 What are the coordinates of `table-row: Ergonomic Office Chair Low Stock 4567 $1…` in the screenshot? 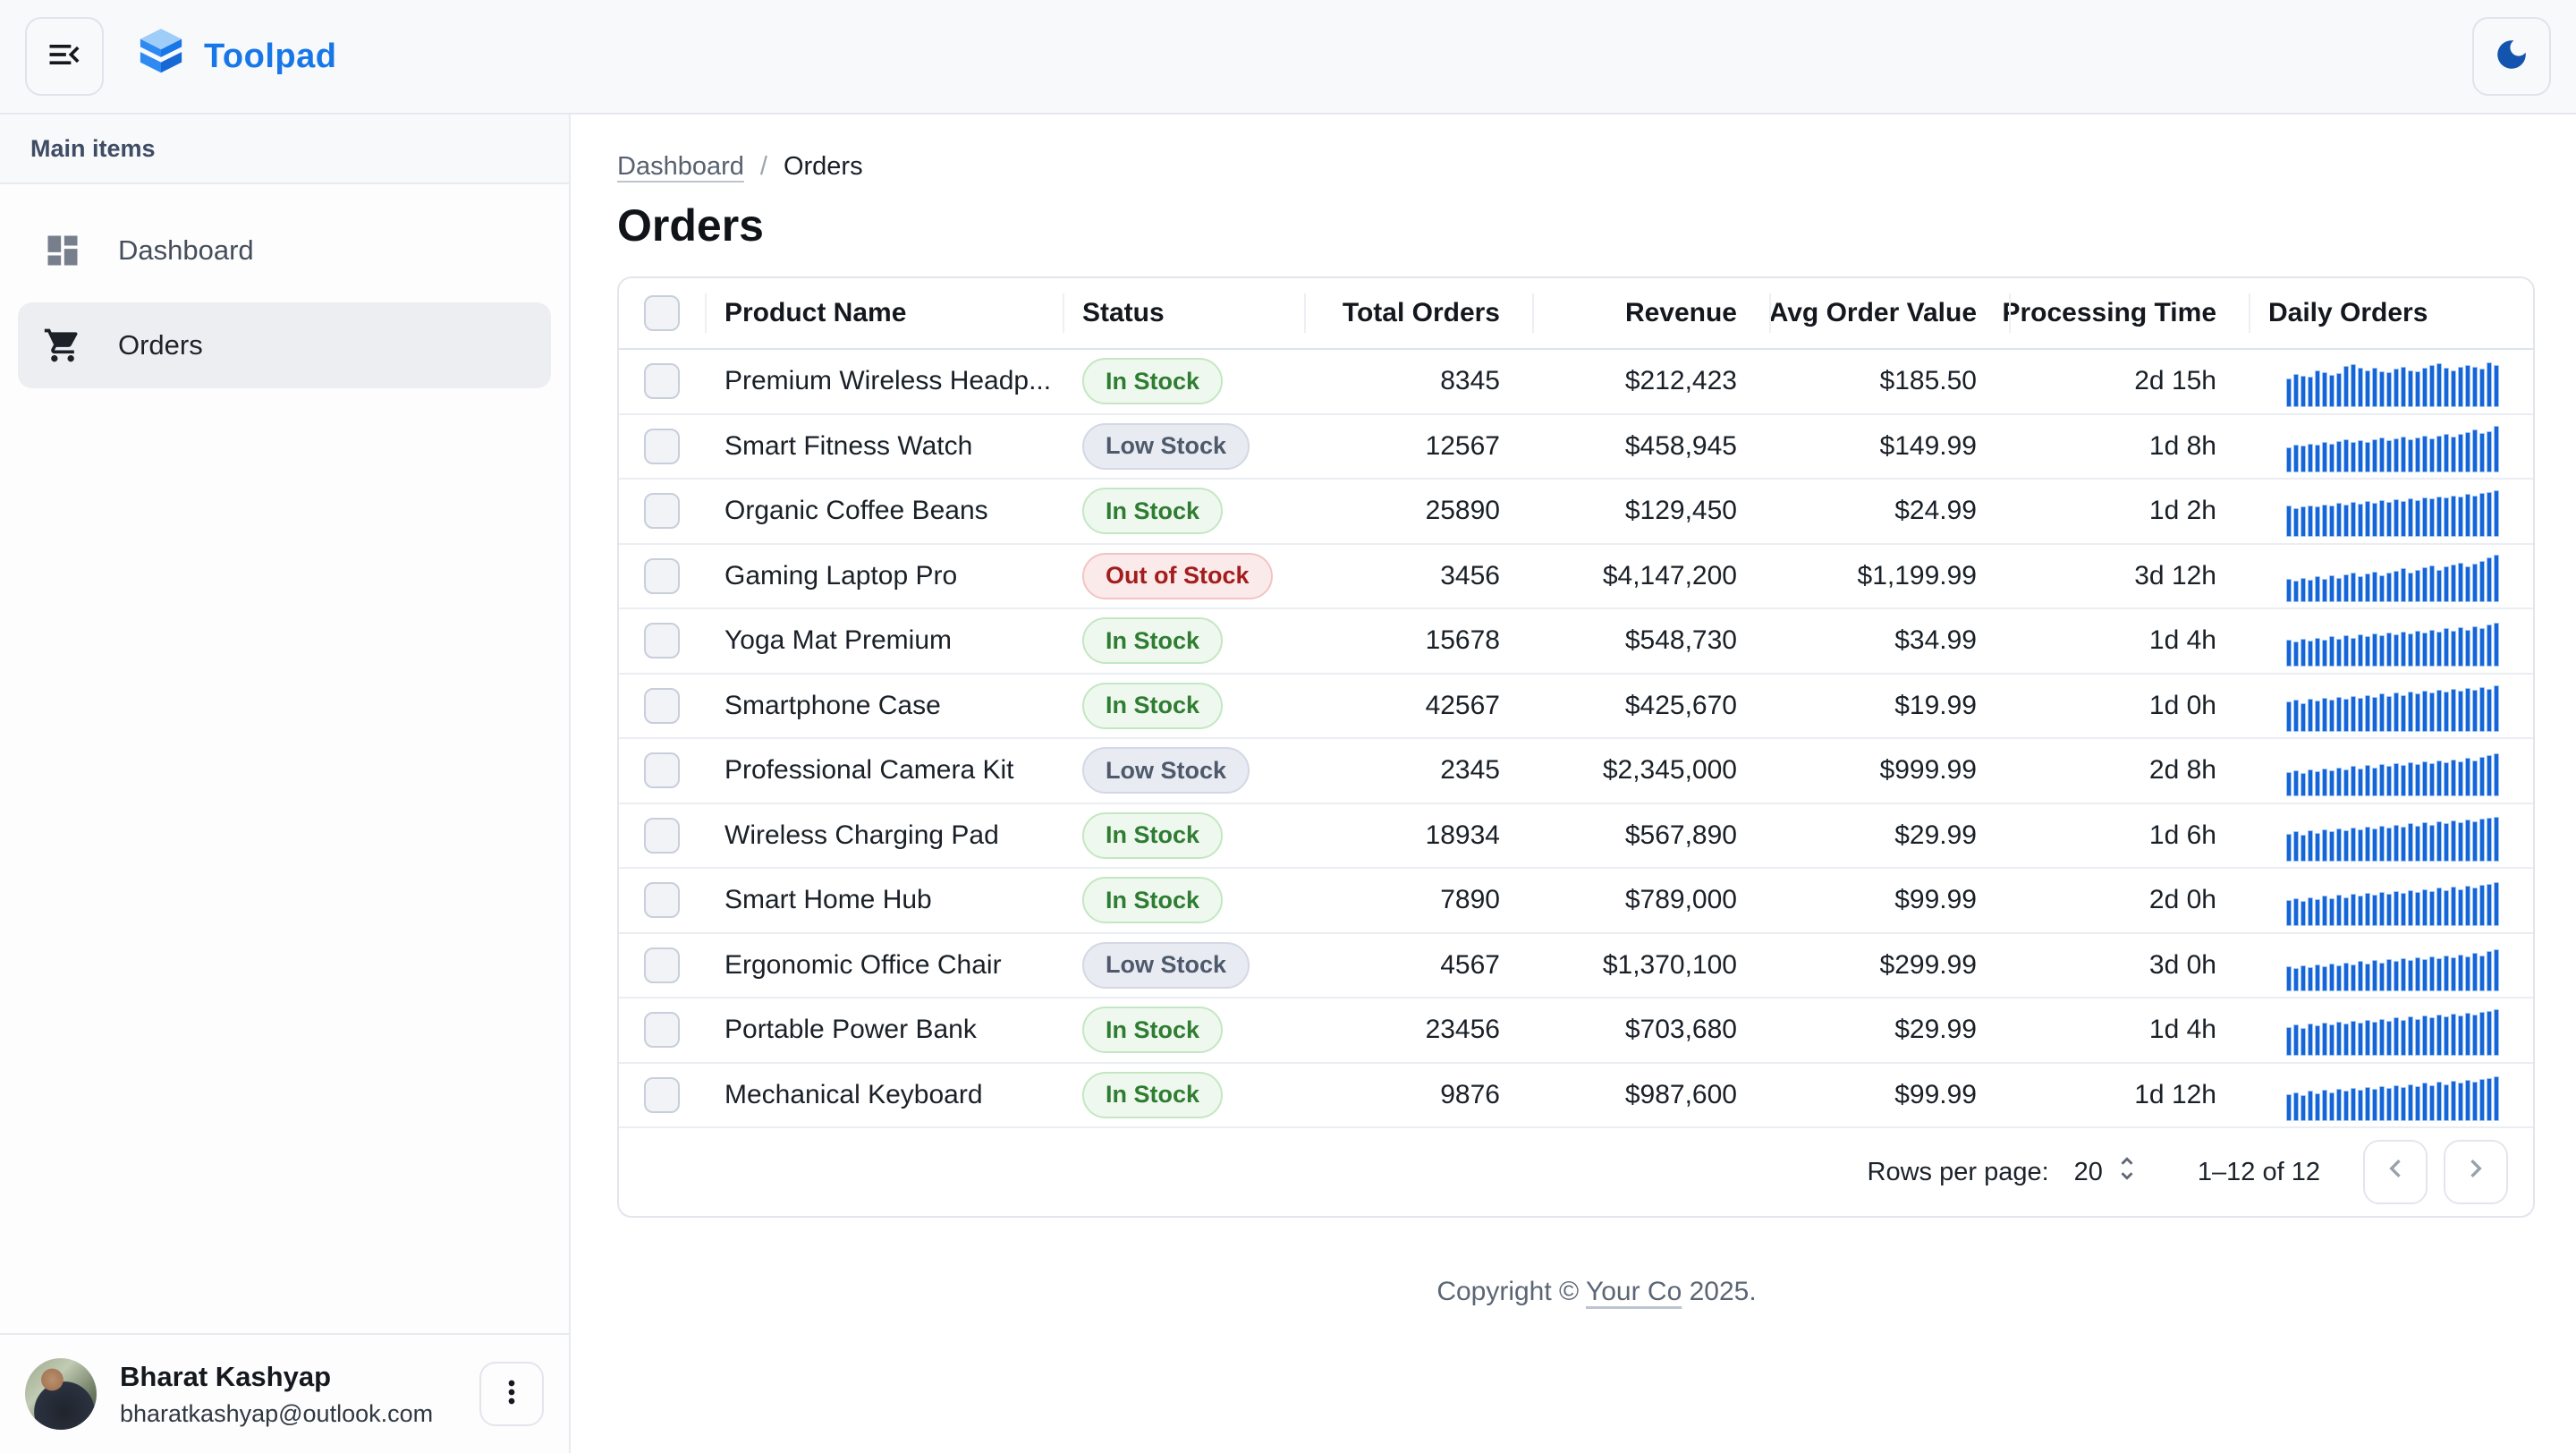 It's located at (1576, 966).